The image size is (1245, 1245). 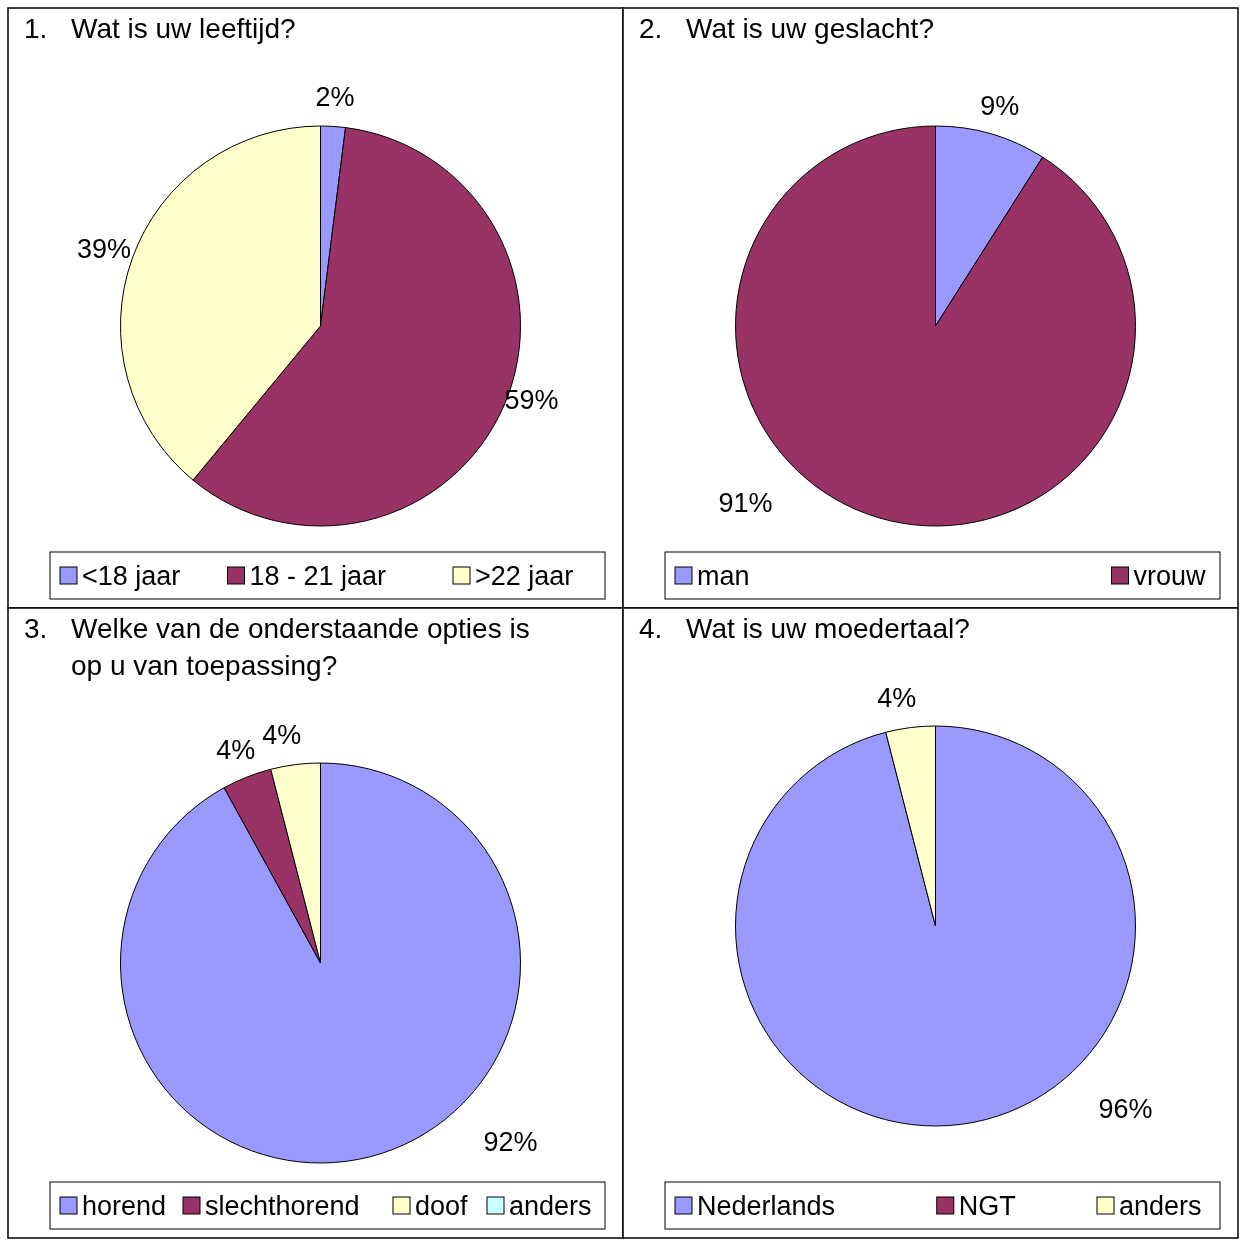 What do you see at coordinates (442, 1206) in the screenshot?
I see `legend-label: doof` at bounding box center [442, 1206].